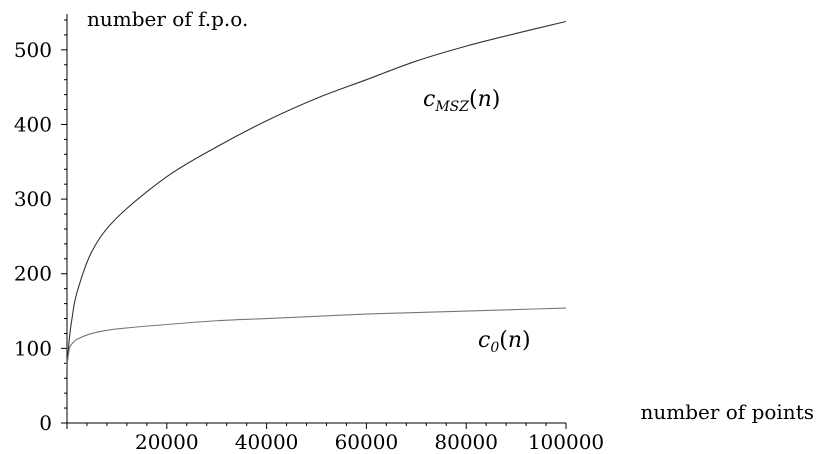 This screenshot has height=454, width=816. I want to click on x-minor-ticks, so click(316, 426).